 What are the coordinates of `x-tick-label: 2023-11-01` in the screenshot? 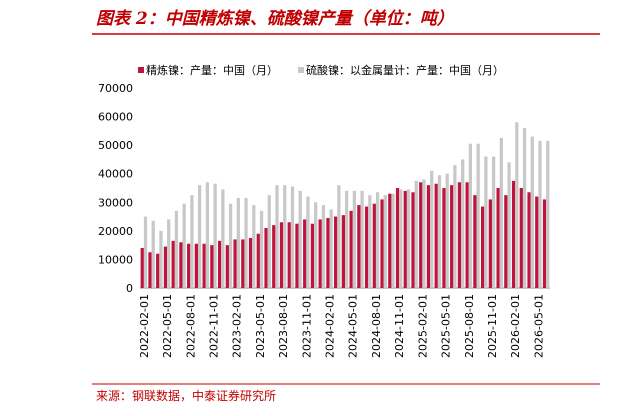 It's located at (306, 326).